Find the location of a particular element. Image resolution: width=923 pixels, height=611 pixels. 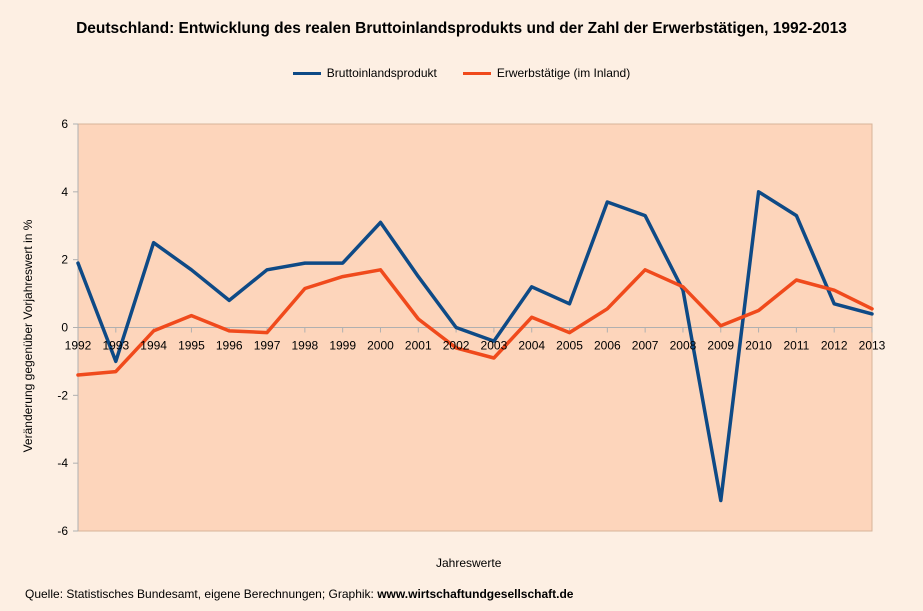

x-tick-label: 1995 is located at coordinates (191, 346).